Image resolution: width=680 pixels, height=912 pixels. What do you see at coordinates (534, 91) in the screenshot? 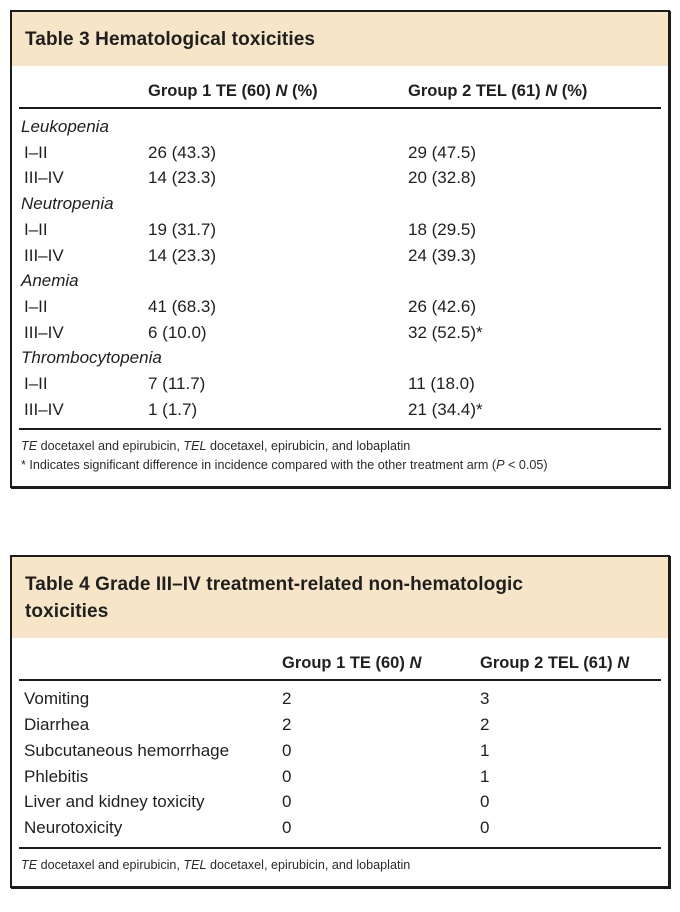
I see `table-3-group2-header: Group 2 TEL (61) N (%)` at bounding box center [534, 91].